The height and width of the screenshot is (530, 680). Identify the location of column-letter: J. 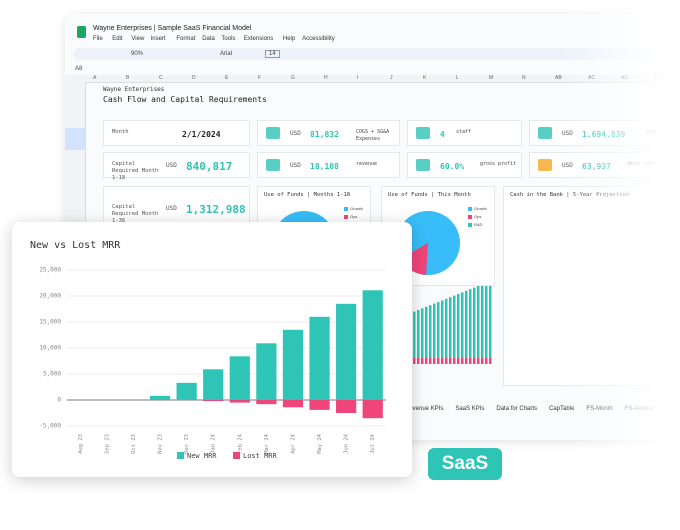
(391, 78).